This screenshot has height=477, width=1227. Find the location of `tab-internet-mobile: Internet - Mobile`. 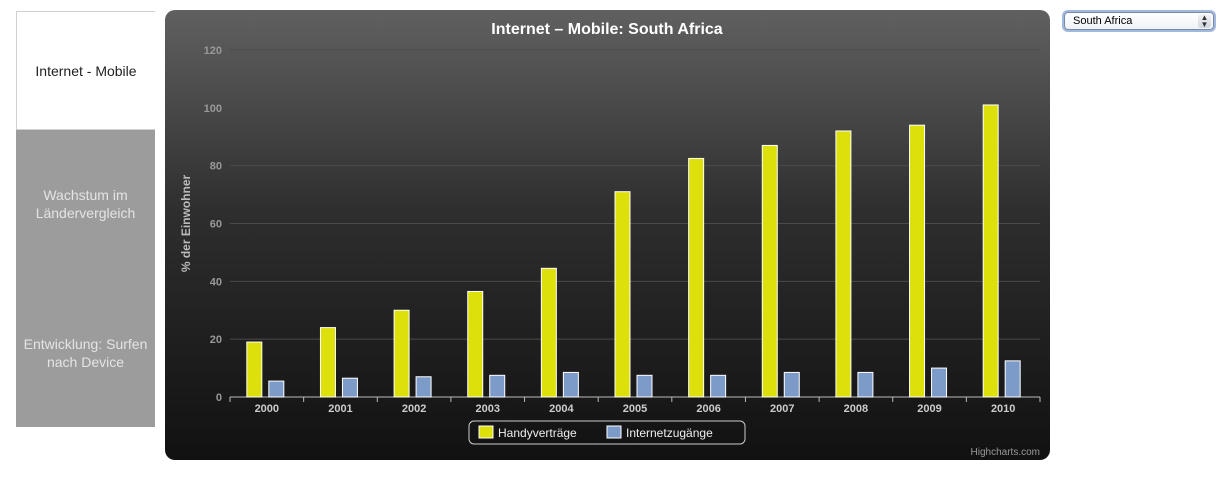

tab-internet-mobile: Internet - Mobile is located at coordinates (85, 70).